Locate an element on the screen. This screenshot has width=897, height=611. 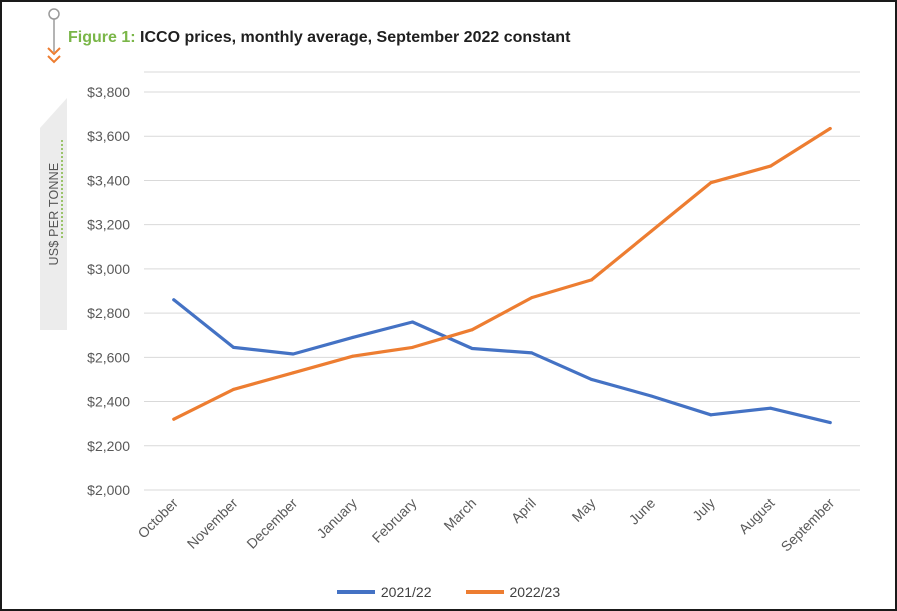
y-tick-label: $3,200 is located at coordinates (108, 225).